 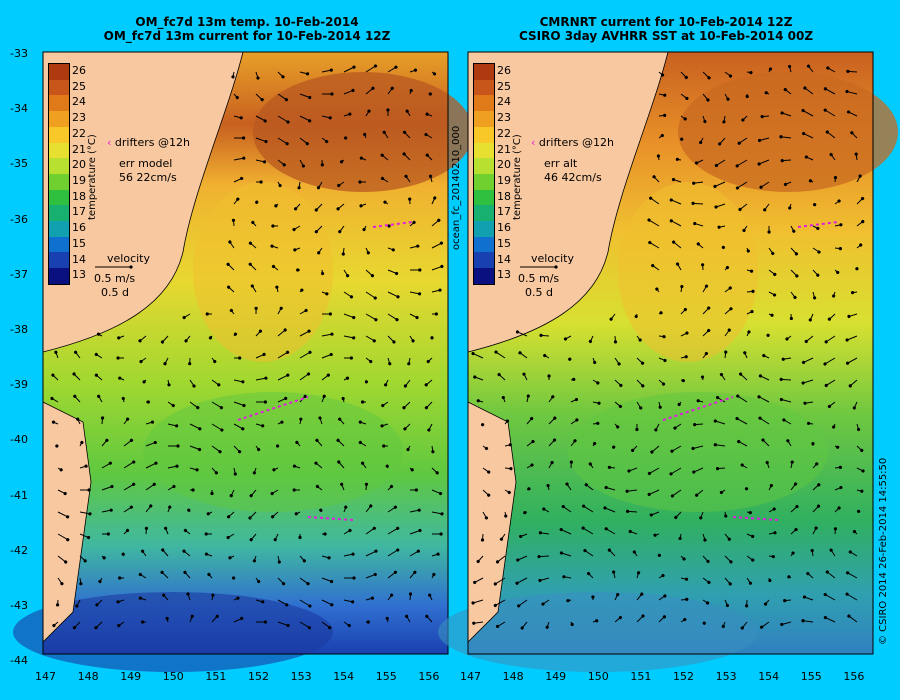 I want to click on colorbar-tick-label: 16, so click(x=79, y=228).